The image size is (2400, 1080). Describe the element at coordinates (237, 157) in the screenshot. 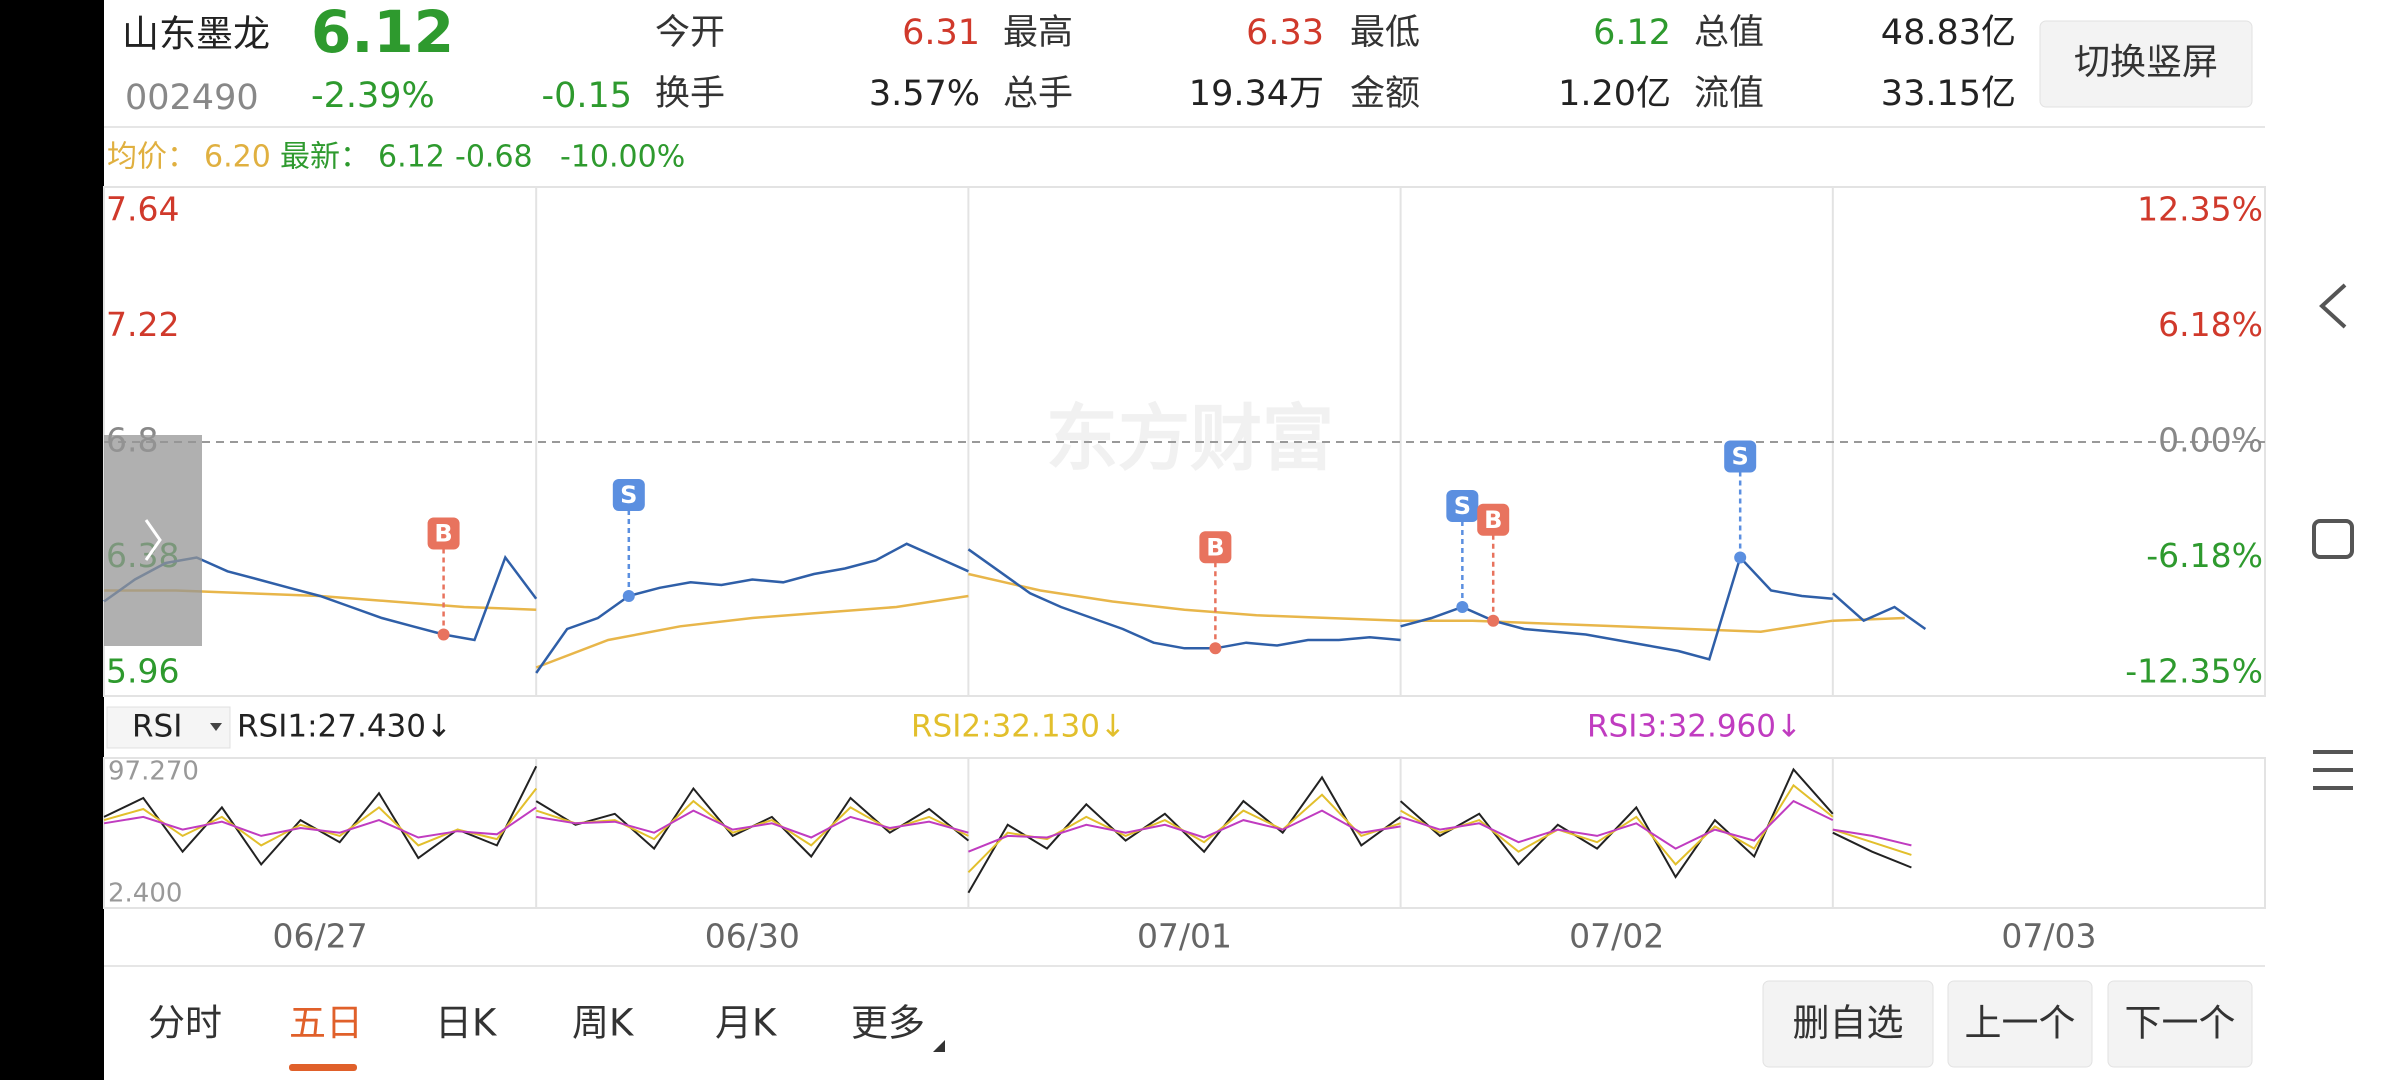

I see `info-avg: 6.20` at that location.